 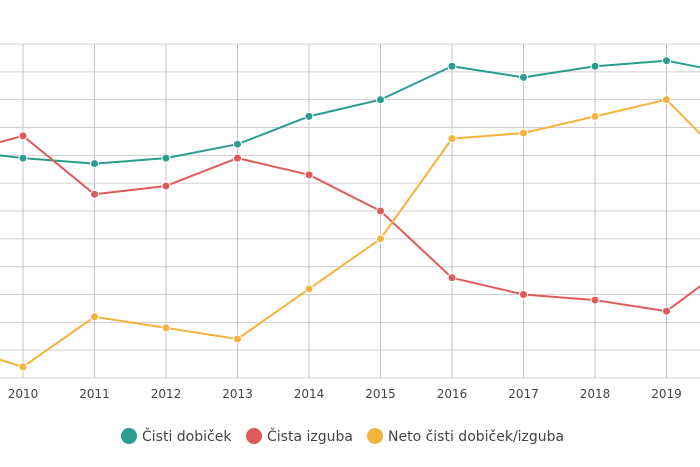 I want to click on legend-item-cisti-dobicek: Čisti dobiček, so click(x=176, y=436).